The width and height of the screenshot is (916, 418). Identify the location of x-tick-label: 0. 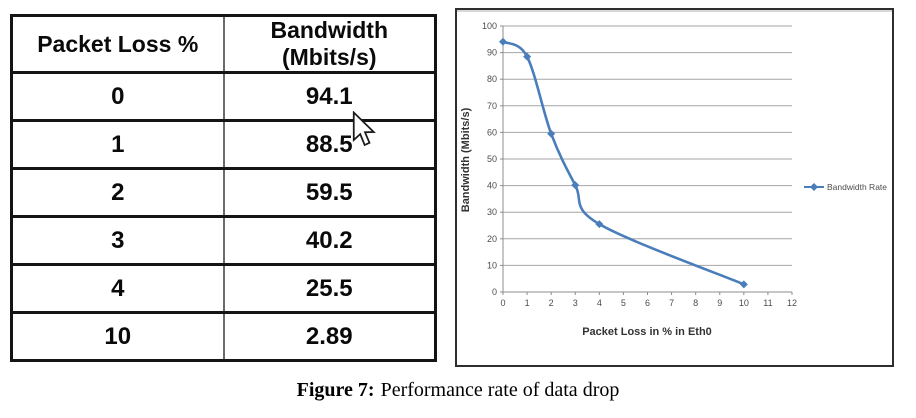
(502, 303).